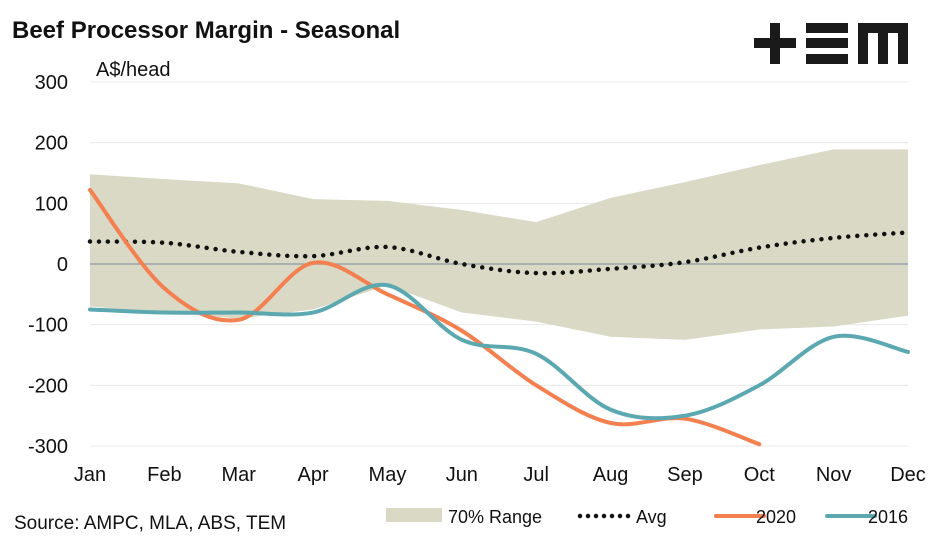 This screenshot has height=539, width=943. Describe the element at coordinates (48, 326) in the screenshot. I see `y-tick-label: -100` at that location.